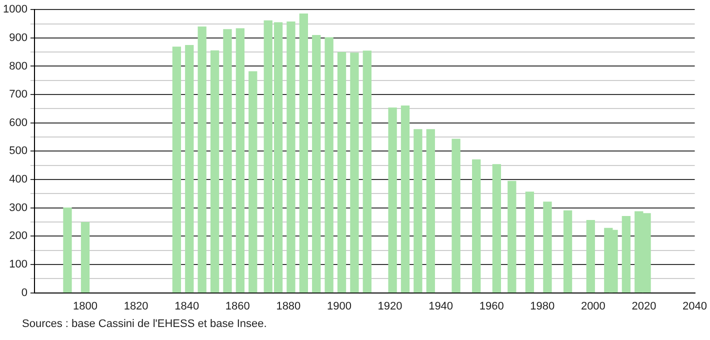  I want to click on x-tick-label: 2040, so click(695, 306).